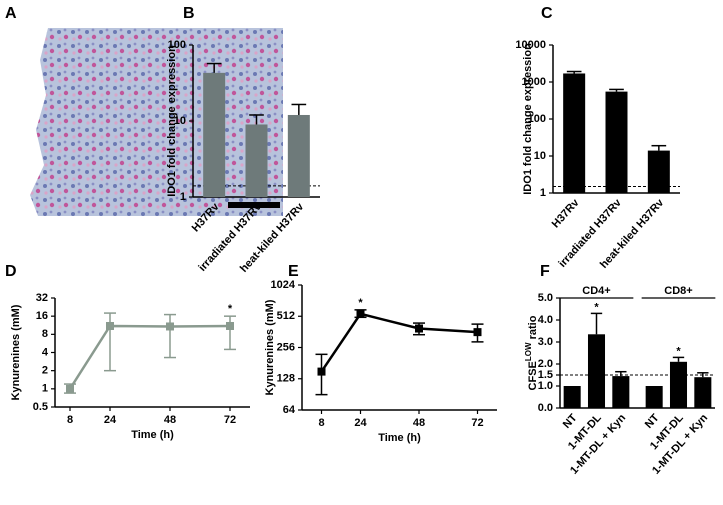 The image size is (723, 505). I want to click on group-label: CD8+, so click(678, 291).